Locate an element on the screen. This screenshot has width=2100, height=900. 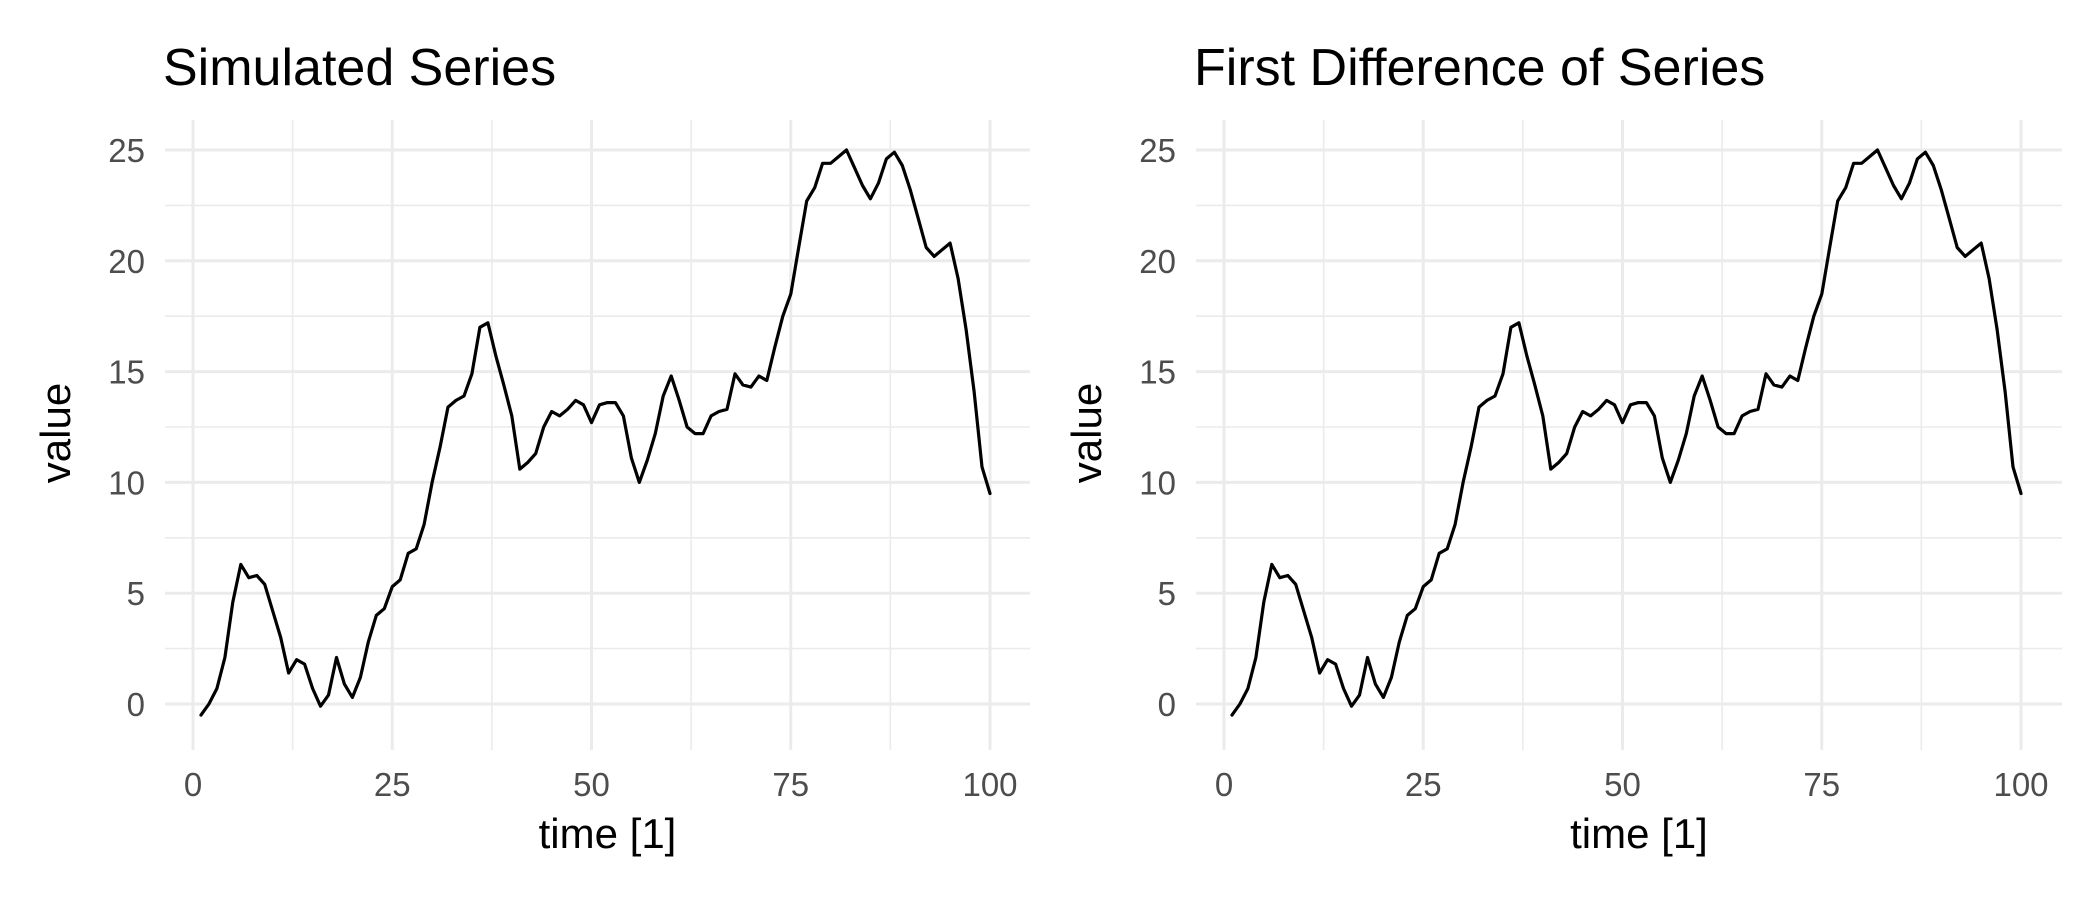
chart-title: First Difference of Series is located at coordinates (1479, 68).